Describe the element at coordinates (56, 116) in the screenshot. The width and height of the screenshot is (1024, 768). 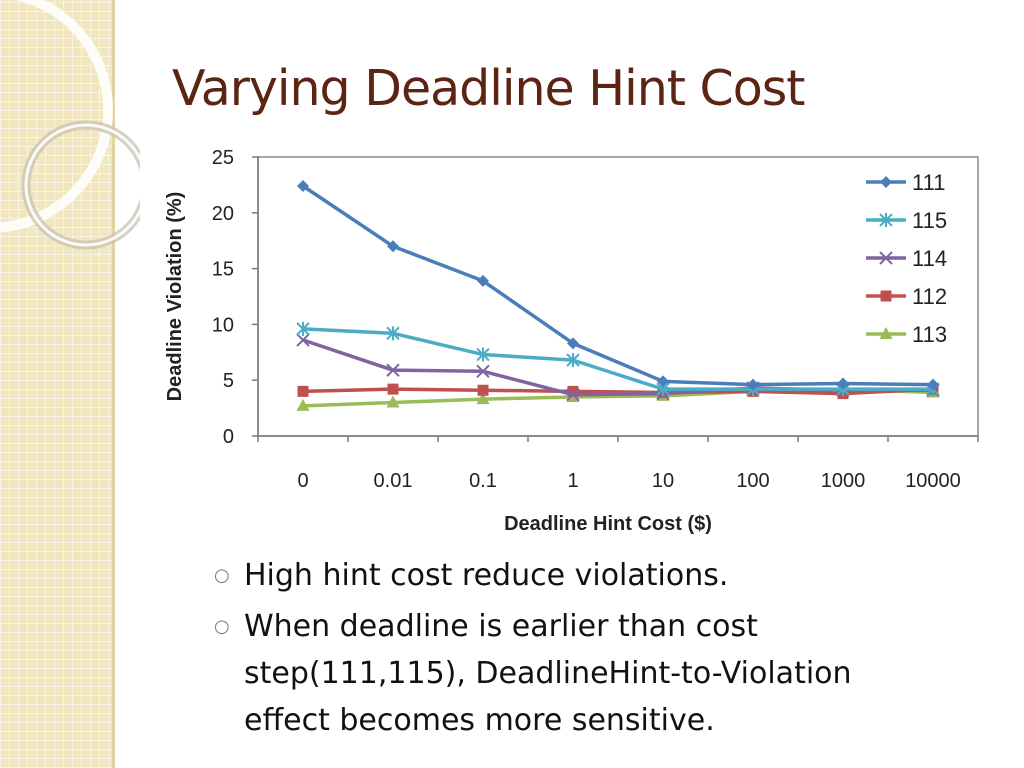
I see `decorative-ring-large` at that location.